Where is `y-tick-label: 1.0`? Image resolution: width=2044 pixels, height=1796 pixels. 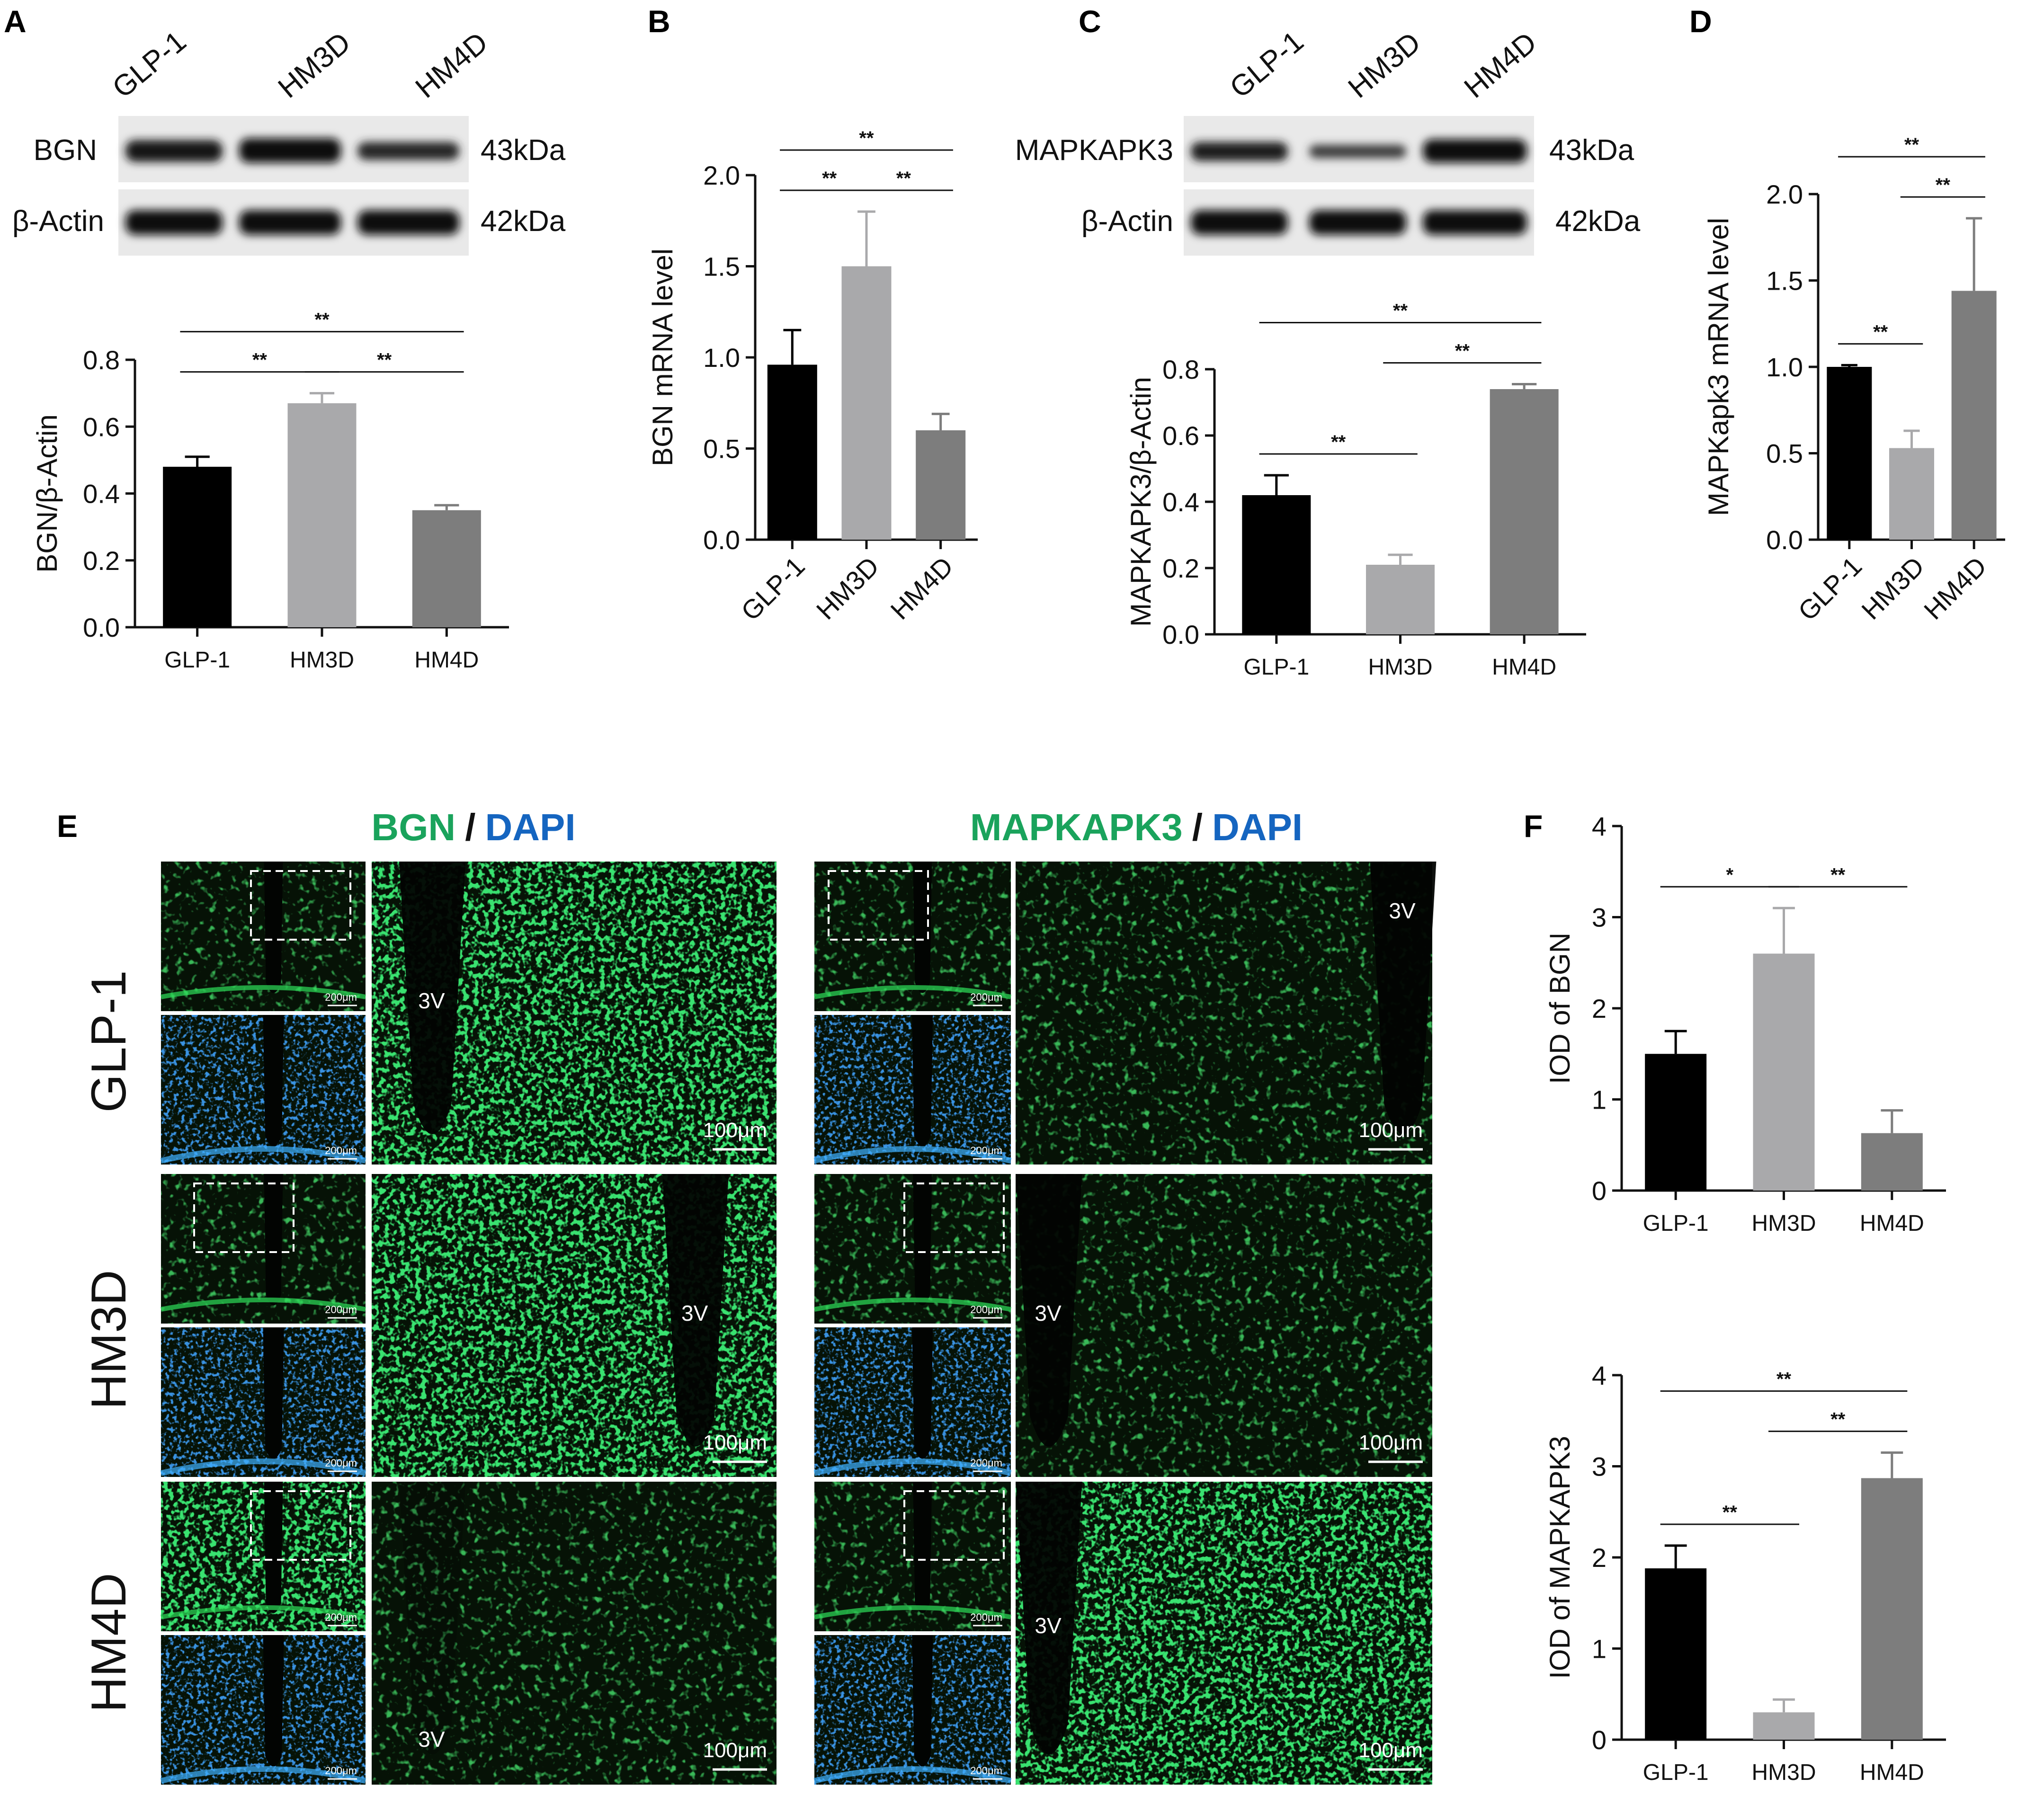 y-tick-label: 1.0 is located at coordinates (1784, 367).